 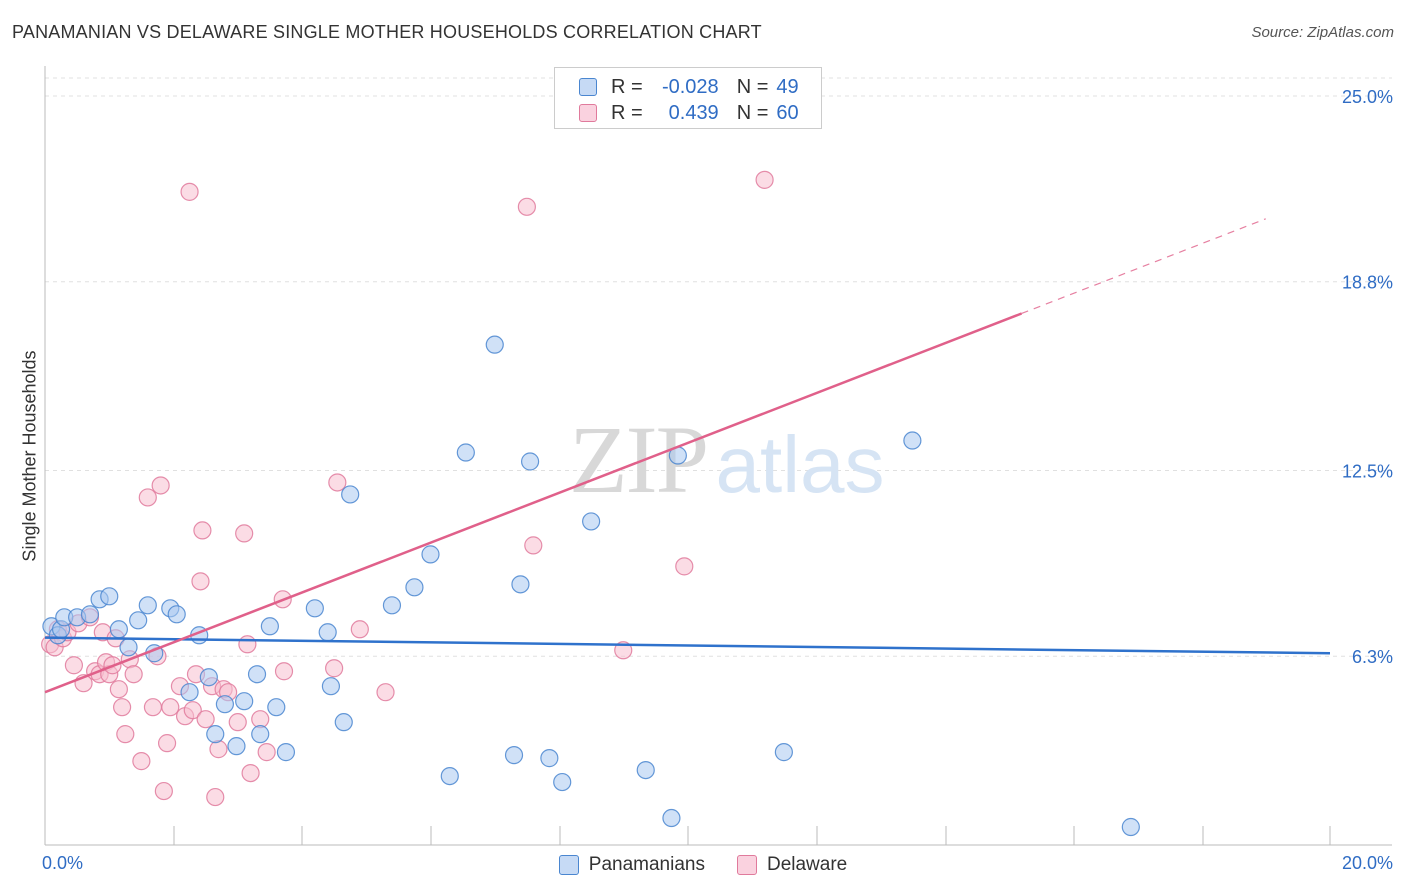 I want to click on y-tick-label: 6.3%, so click(x=1372, y=657).